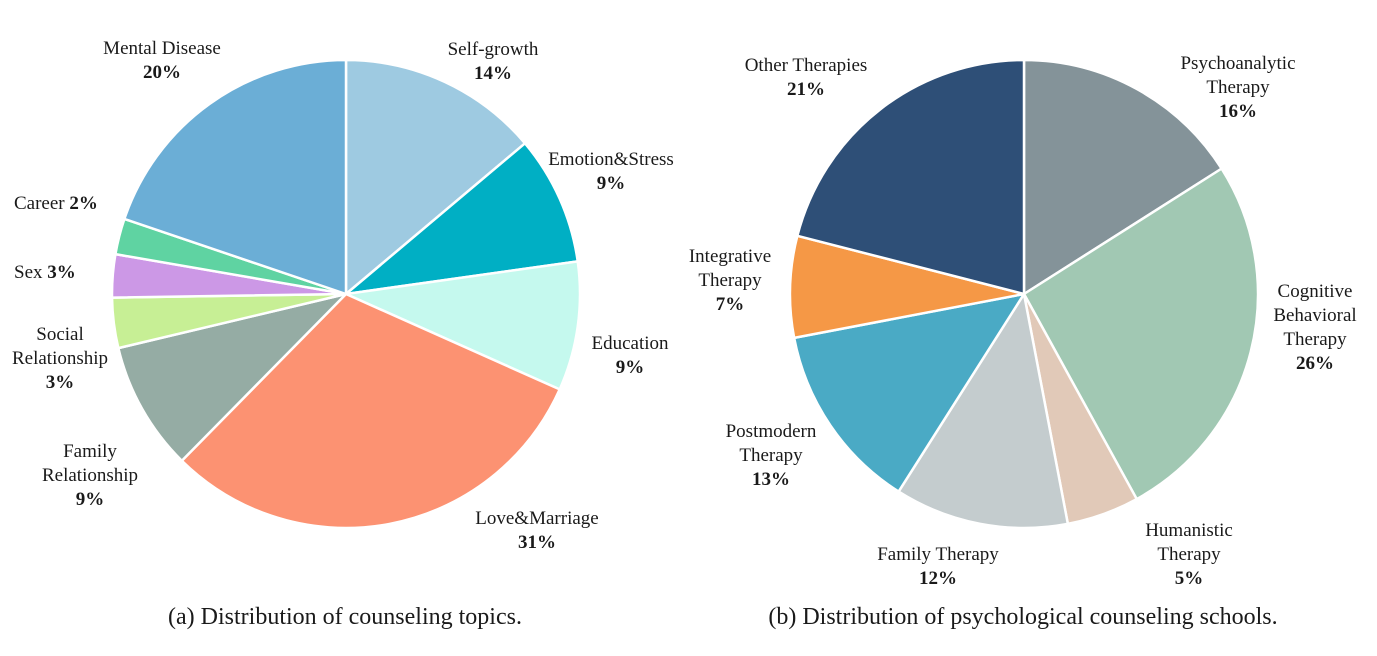 This screenshot has height=656, width=1377. I want to click on pie-slice-education, so click(463, 325).